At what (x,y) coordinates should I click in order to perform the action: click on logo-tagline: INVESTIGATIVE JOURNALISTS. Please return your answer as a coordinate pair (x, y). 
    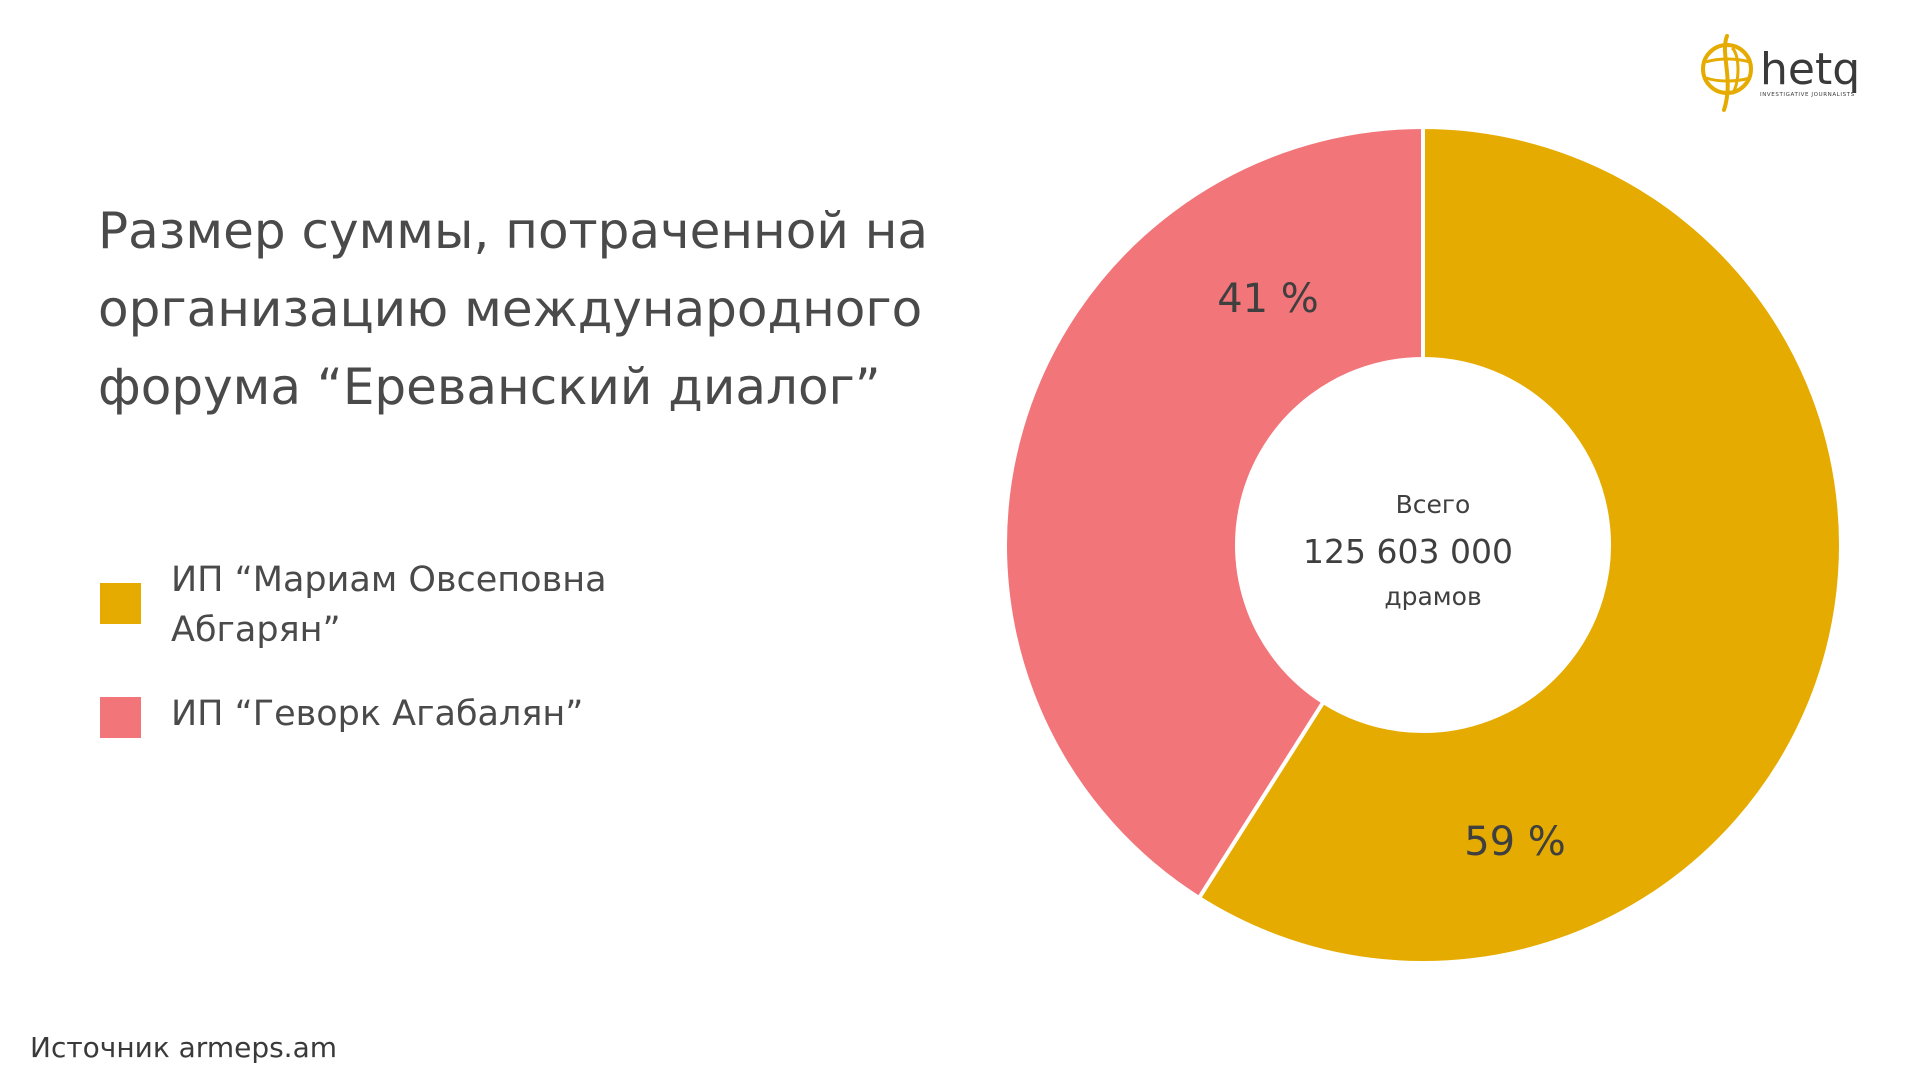
    Looking at the image, I should click on (1807, 95).